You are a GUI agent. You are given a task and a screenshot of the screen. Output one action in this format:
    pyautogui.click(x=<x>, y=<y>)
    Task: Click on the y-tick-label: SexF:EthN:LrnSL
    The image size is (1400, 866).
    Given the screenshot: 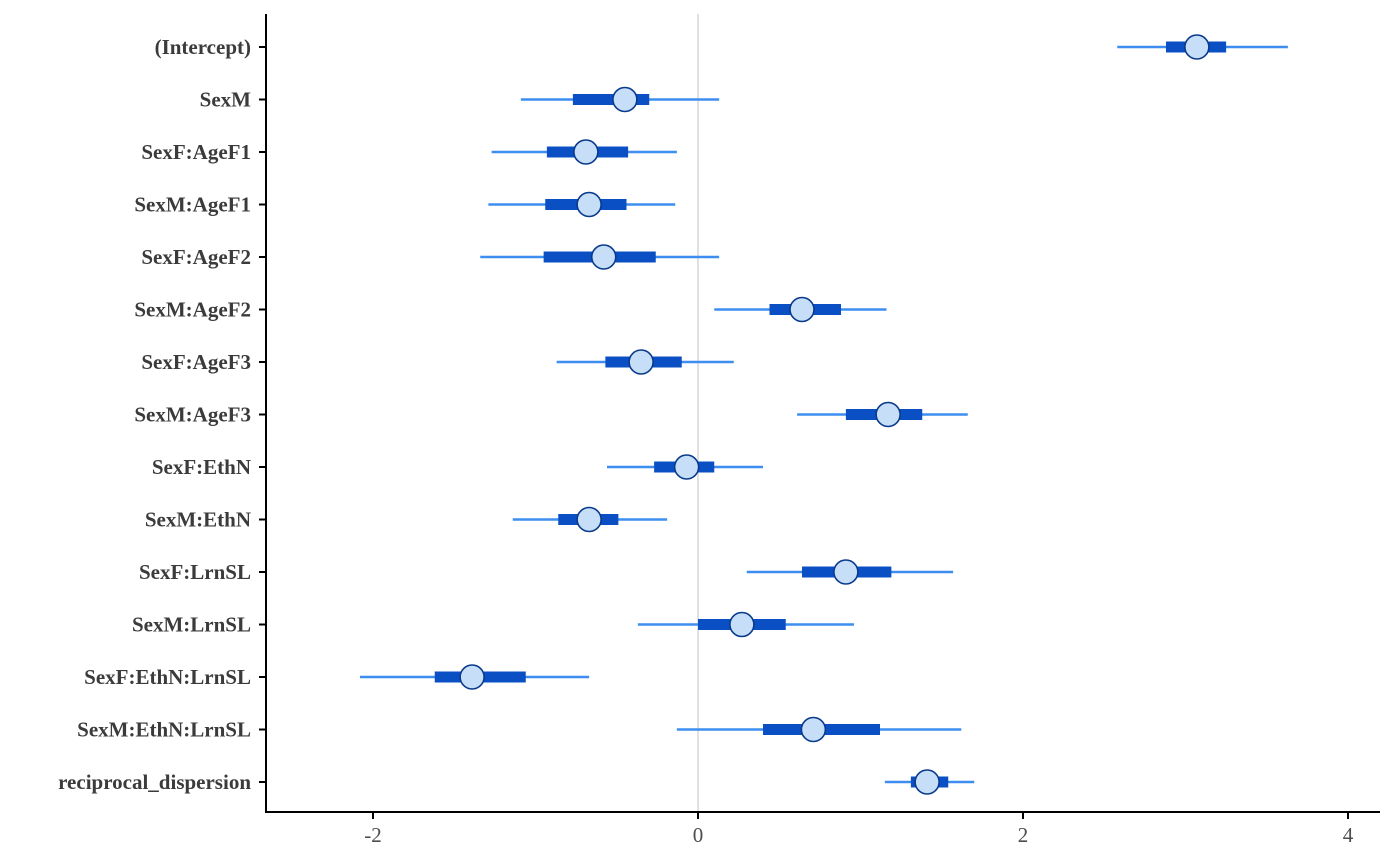 What is the action you would take?
    pyautogui.click(x=167, y=677)
    